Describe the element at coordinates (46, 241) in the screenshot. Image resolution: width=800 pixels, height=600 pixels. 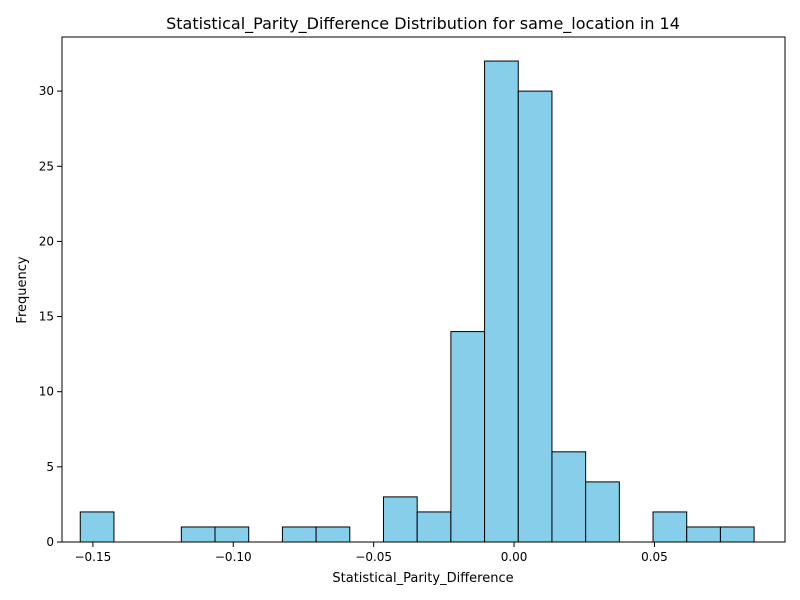
I see `y-tick-label: 20` at that location.